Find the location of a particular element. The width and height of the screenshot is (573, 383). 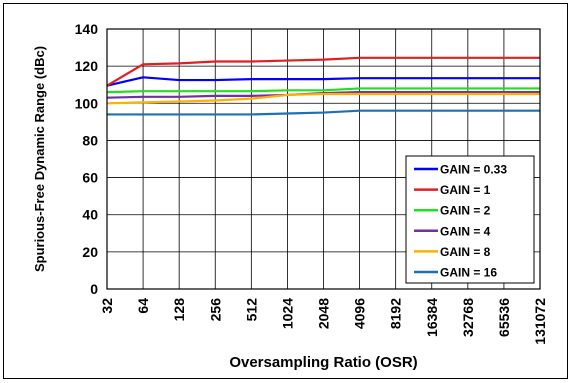

legend-label: GAIN = 4 is located at coordinates (465, 231).